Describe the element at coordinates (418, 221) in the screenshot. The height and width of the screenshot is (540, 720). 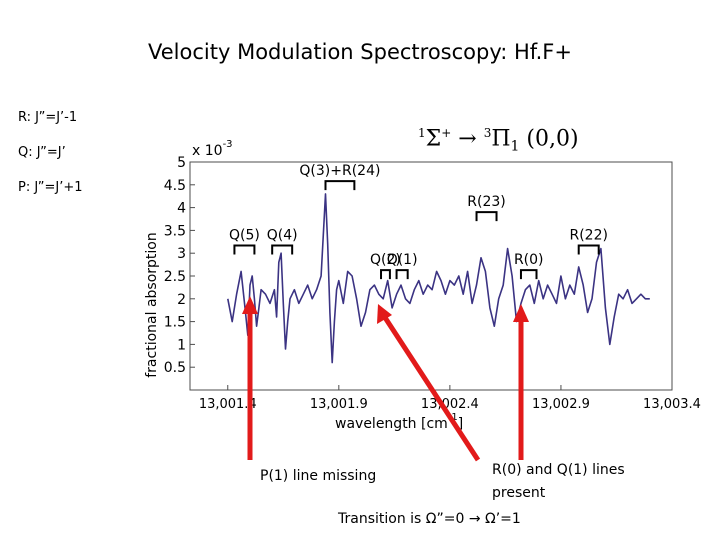
I see `line-annotations: Q(5) Q(4) Q(3)+R(24) Q(2)Q(1) R(23) R(0) R(22)` at that location.